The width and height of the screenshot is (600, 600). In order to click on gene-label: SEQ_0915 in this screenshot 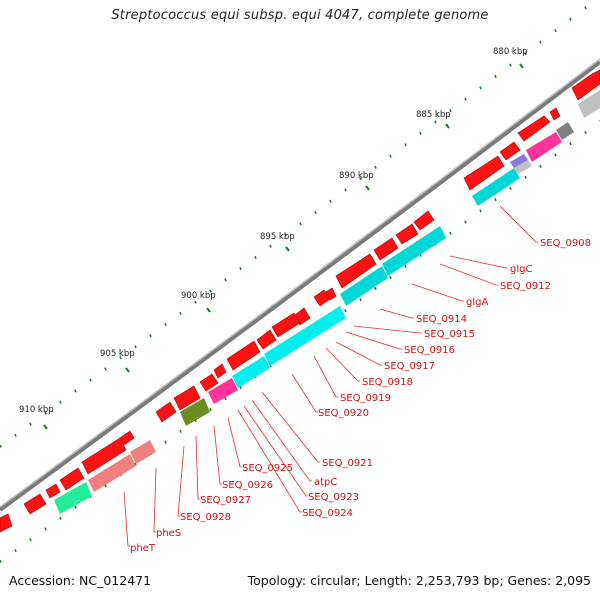, I will do `click(449, 334)`.